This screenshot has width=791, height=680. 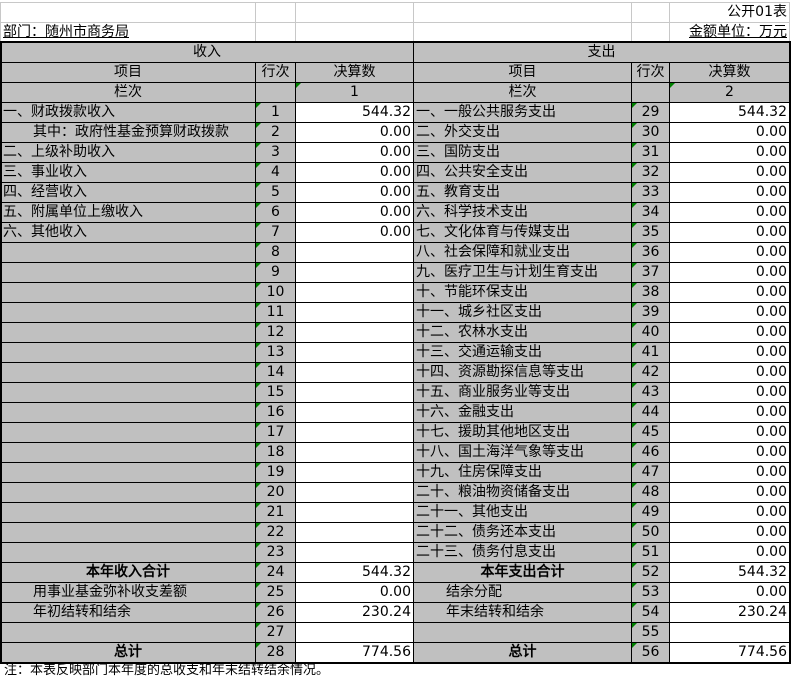 I want to click on expense-line-number: 47, so click(x=650, y=472).